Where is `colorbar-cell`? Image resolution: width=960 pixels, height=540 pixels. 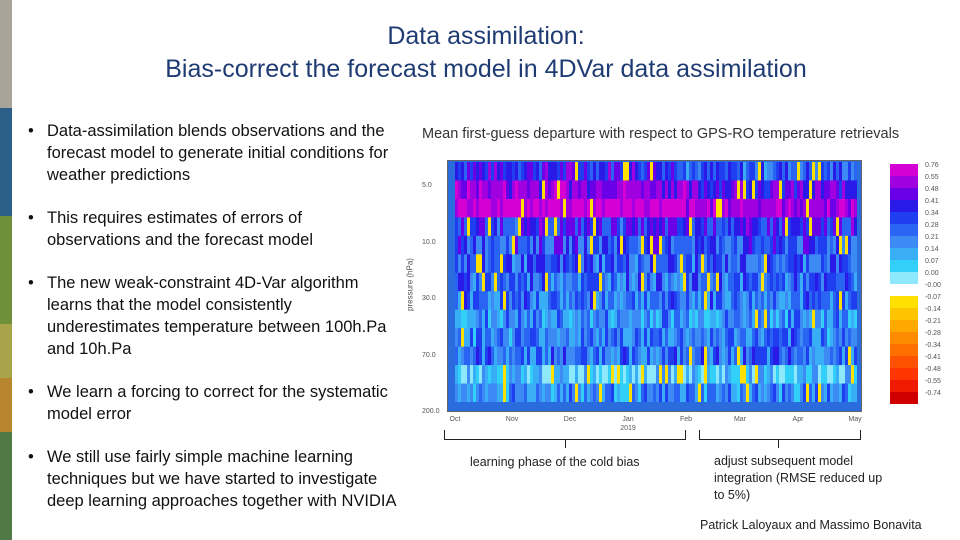 colorbar-cell is located at coordinates (904, 266).